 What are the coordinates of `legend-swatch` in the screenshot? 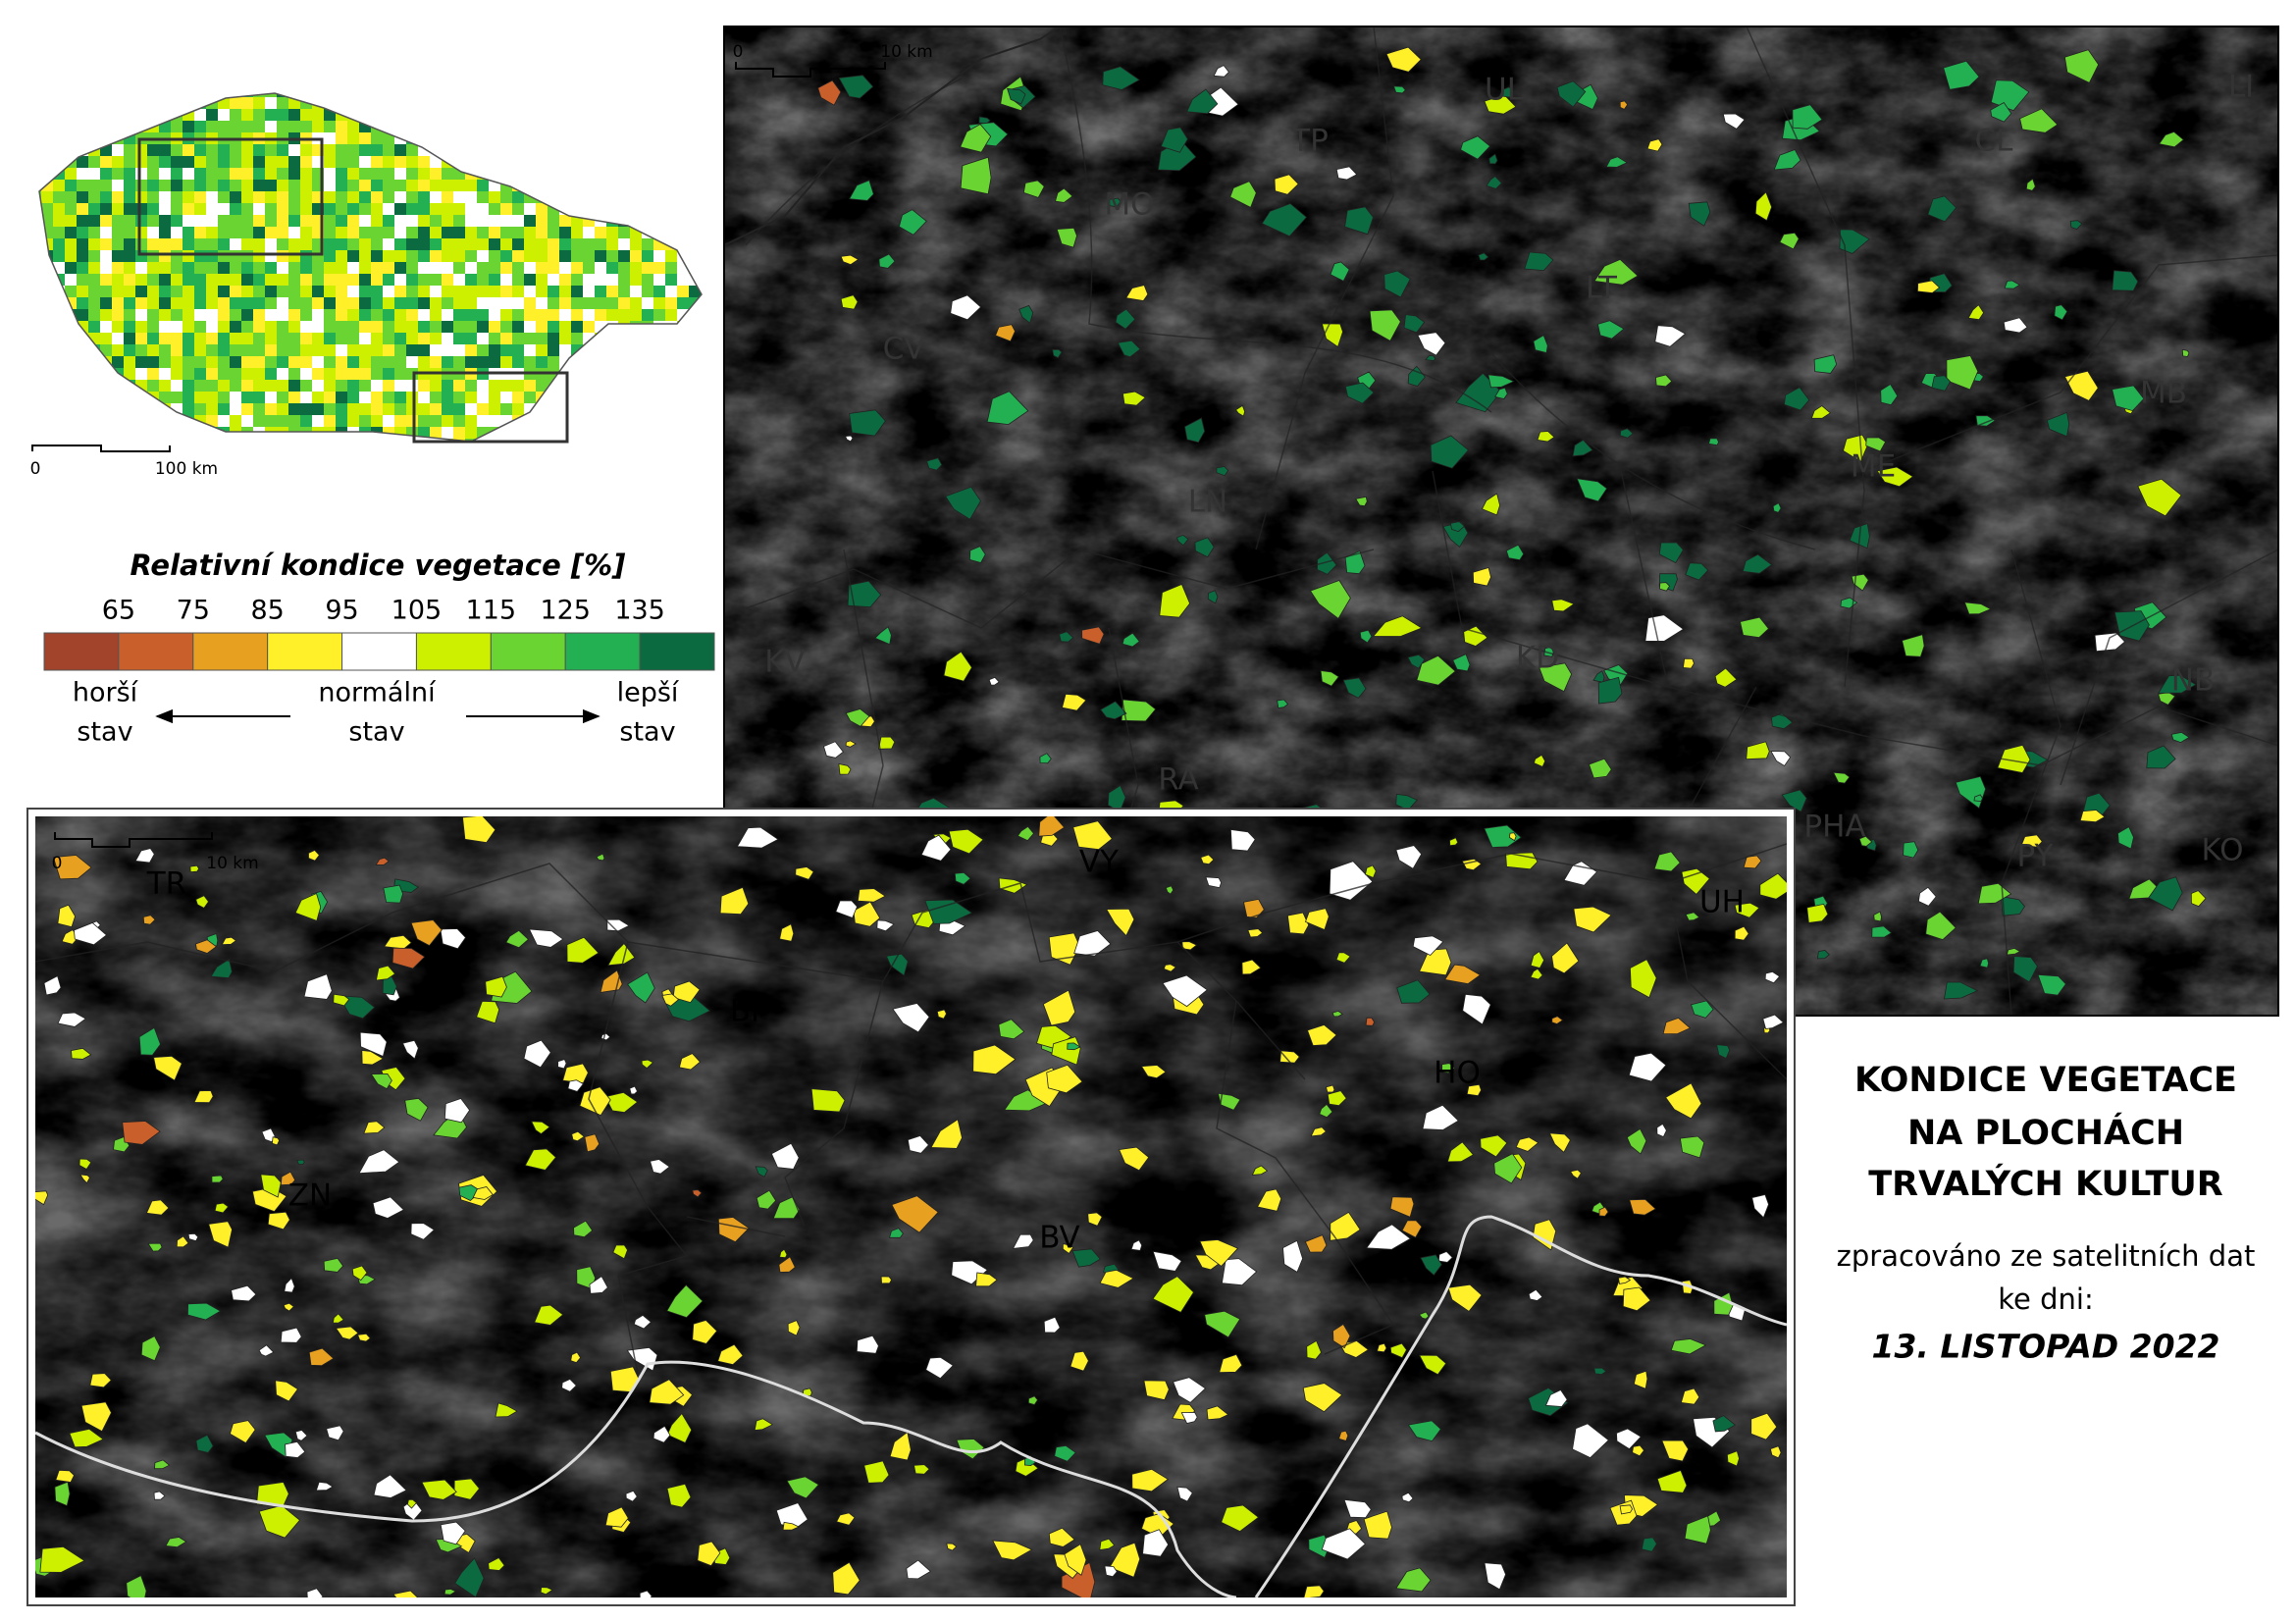 It's located at (677, 651).